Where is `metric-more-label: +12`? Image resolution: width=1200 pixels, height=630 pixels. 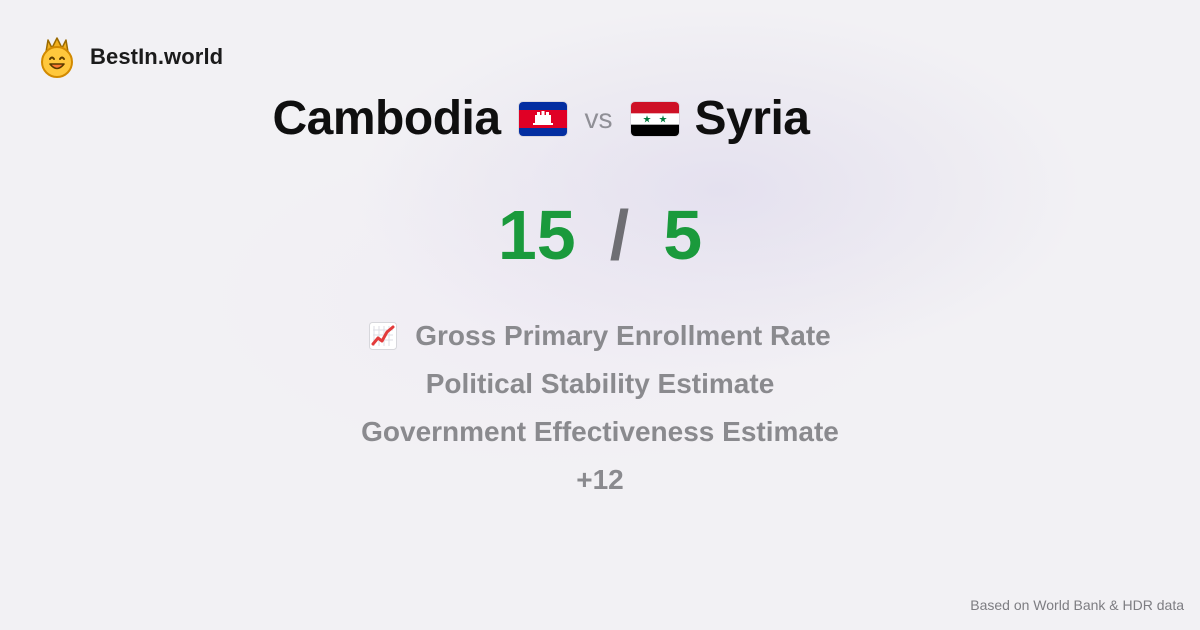
metric-more-label: +12 is located at coordinates (600, 479).